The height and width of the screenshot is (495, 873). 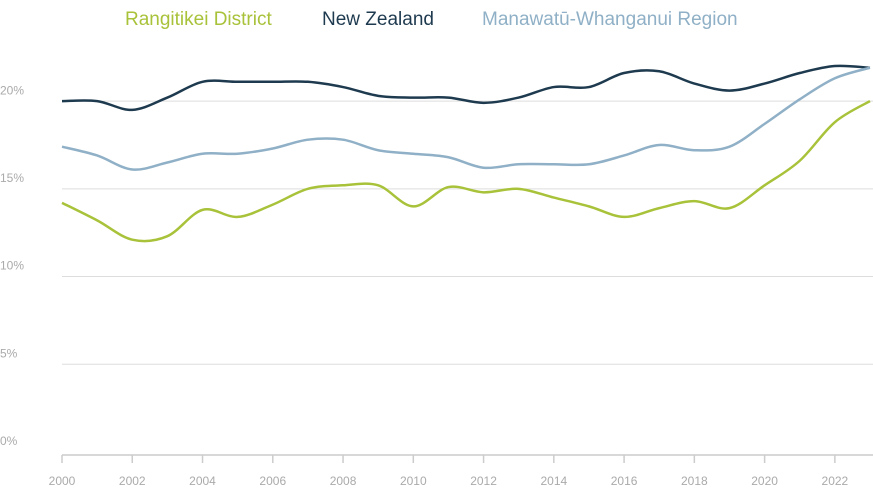 I want to click on x-tick-label: 2016, so click(x=624, y=481).